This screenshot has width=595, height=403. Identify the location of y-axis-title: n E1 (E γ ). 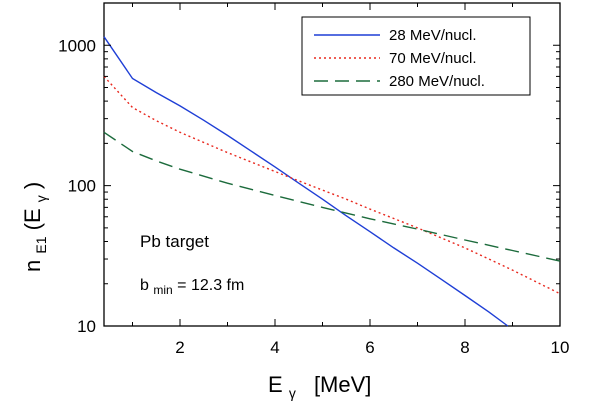
(35, 227).